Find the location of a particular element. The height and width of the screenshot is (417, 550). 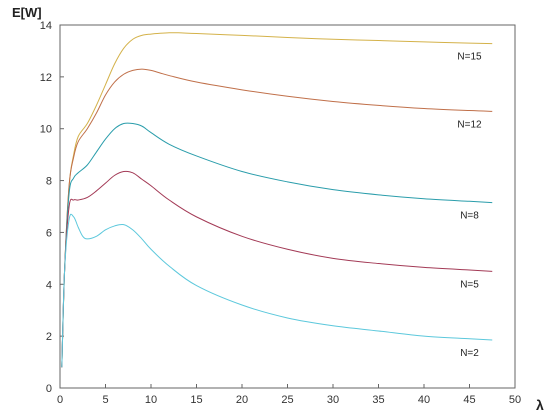

x-tick-label: 5 is located at coordinates (105, 400).